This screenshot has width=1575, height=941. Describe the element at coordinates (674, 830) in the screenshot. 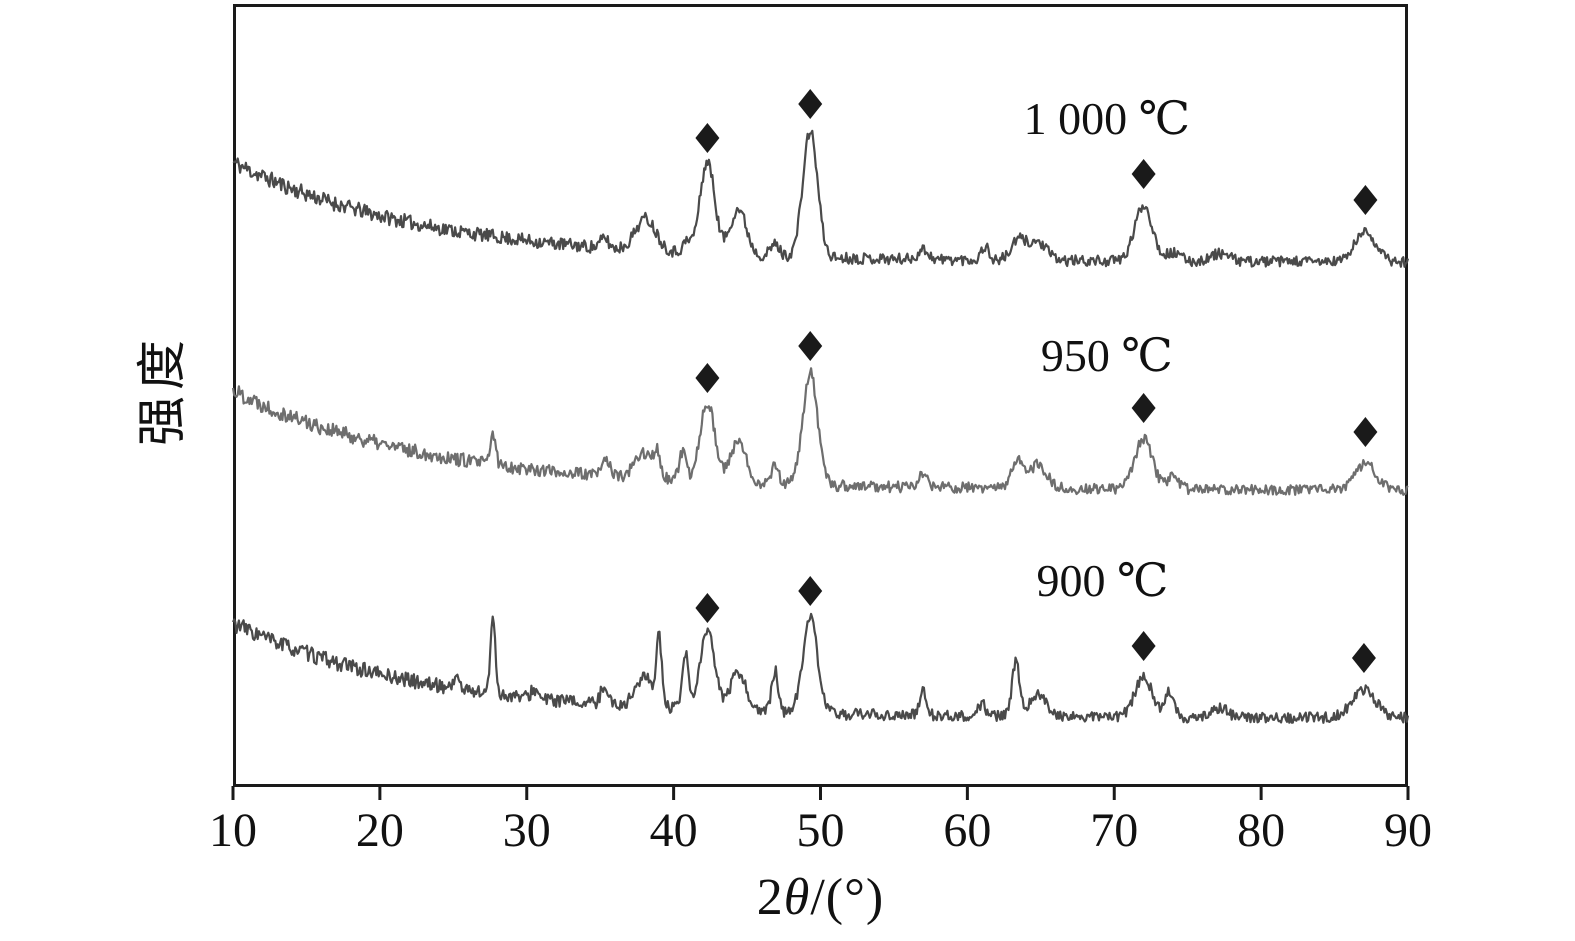

I see `x-tick-label: 40` at that location.